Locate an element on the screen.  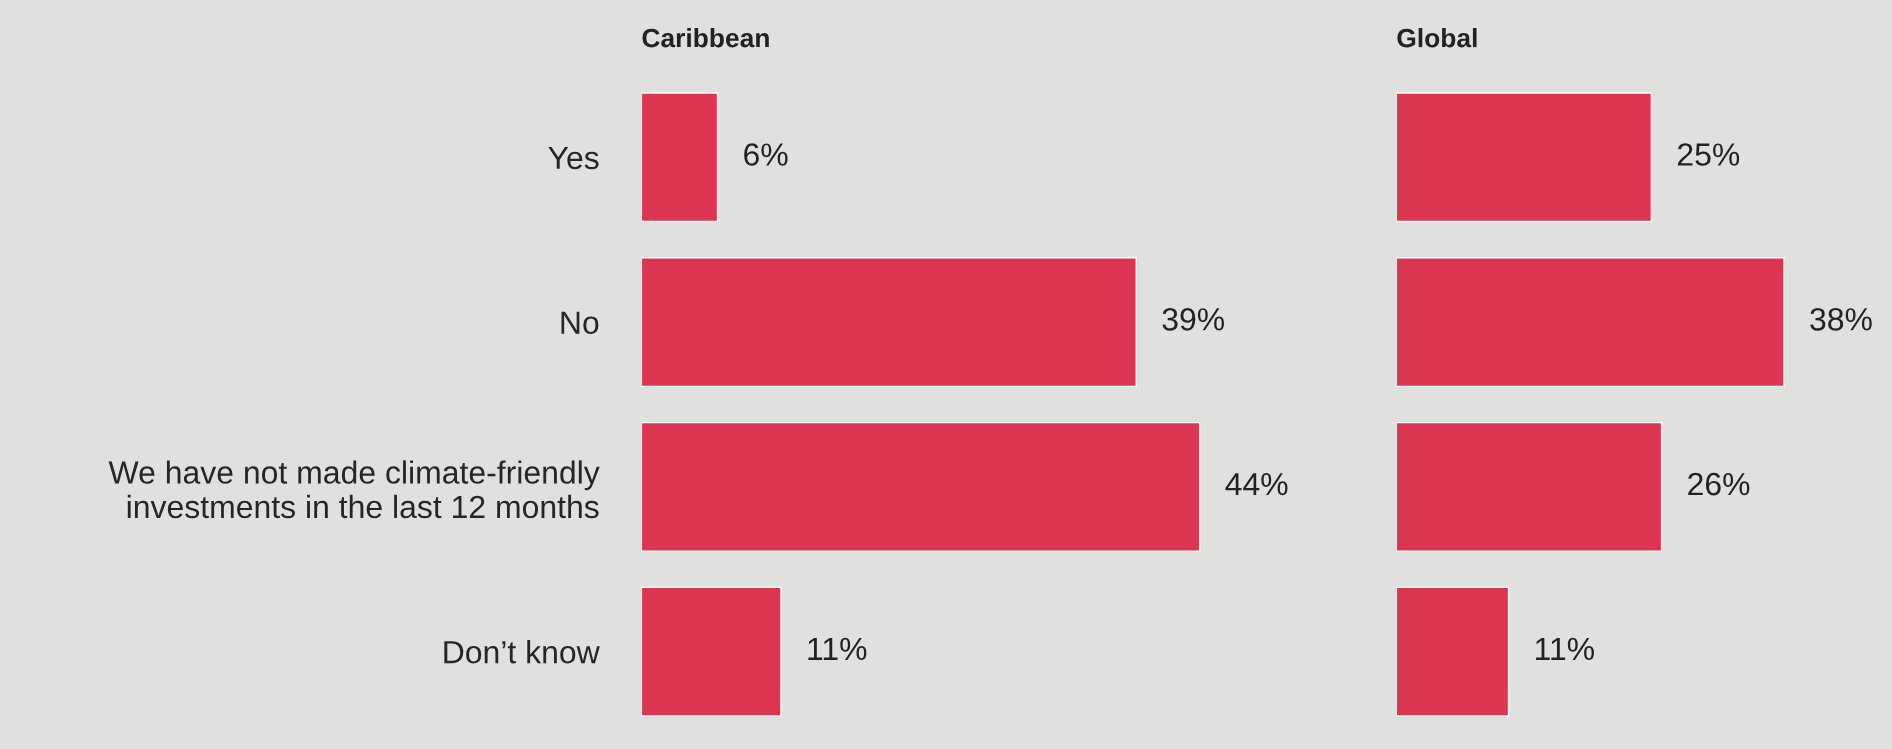
y-tick-label: We have not made climate-friendly investments in the last 12 months is located at coordinates (354, 489).